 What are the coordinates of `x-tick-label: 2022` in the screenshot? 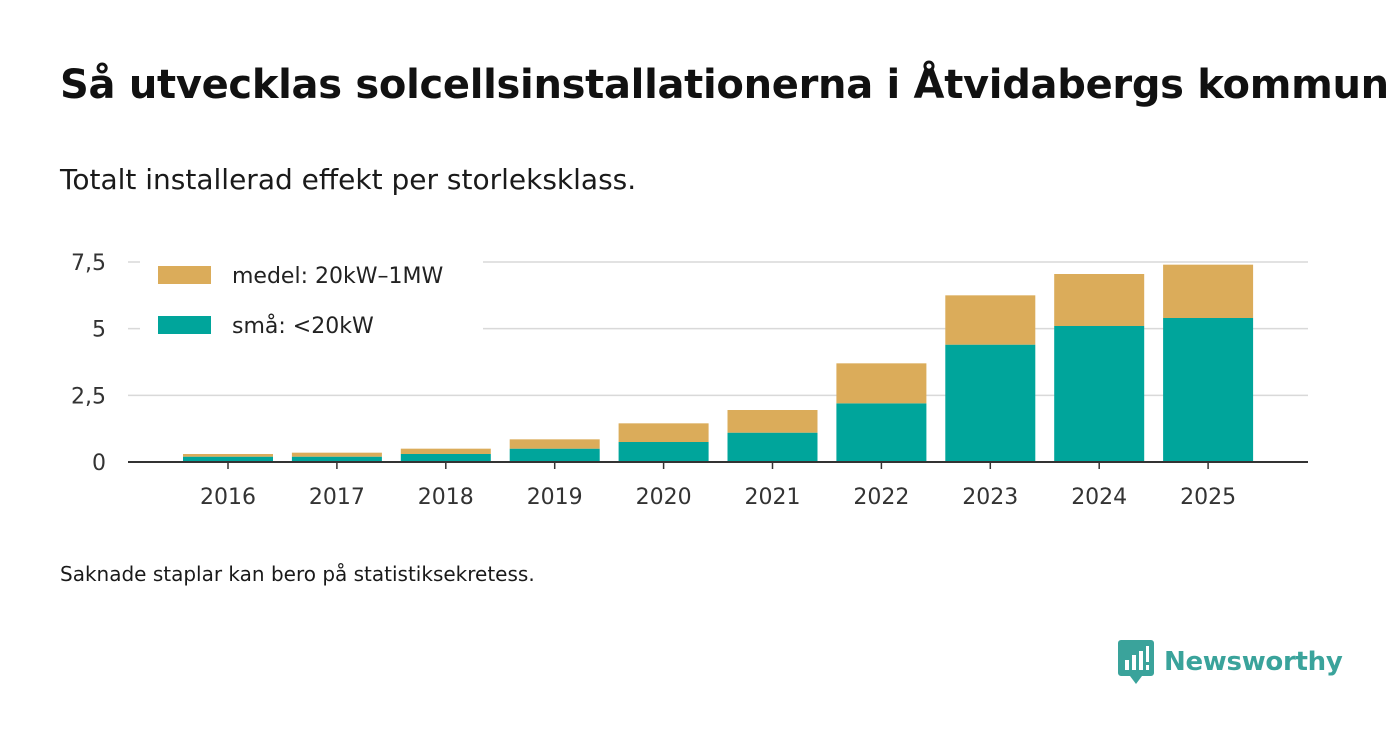 It's located at (881, 497).